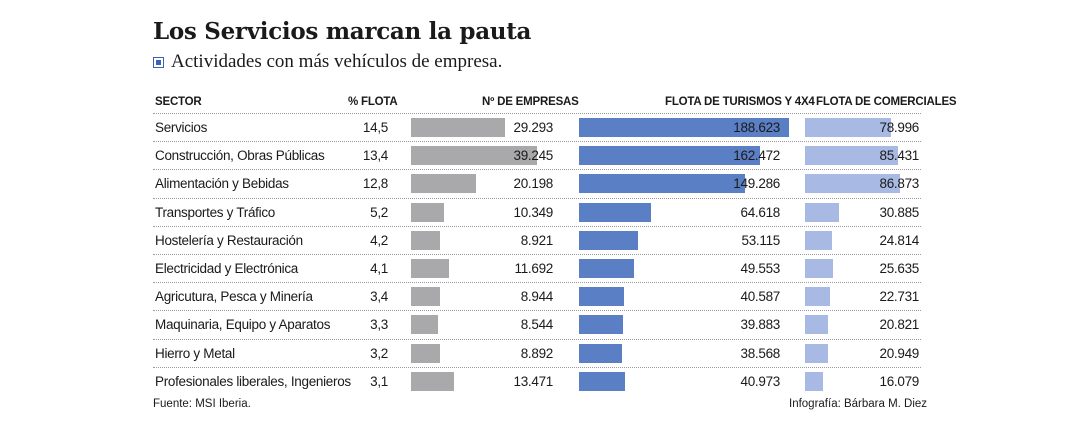 The height and width of the screenshot is (443, 1067). What do you see at coordinates (533, 127) in the screenshot?
I see `empresas-value: 29.293` at bounding box center [533, 127].